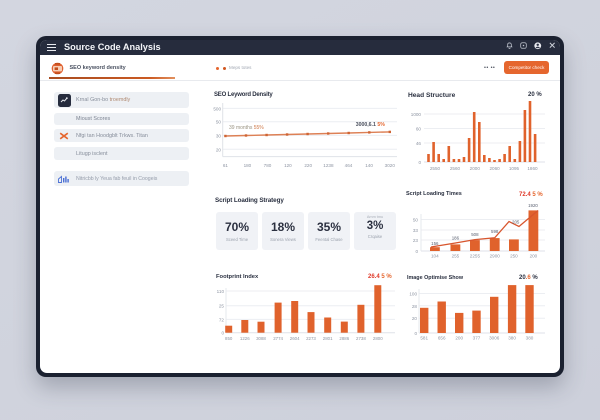 Image resolution: width=600 pixels, height=420 pixels. What do you see at coordinates (288, 165) in the screenshot?
I see `svg-text: 120` at bounding box center [288, 165].